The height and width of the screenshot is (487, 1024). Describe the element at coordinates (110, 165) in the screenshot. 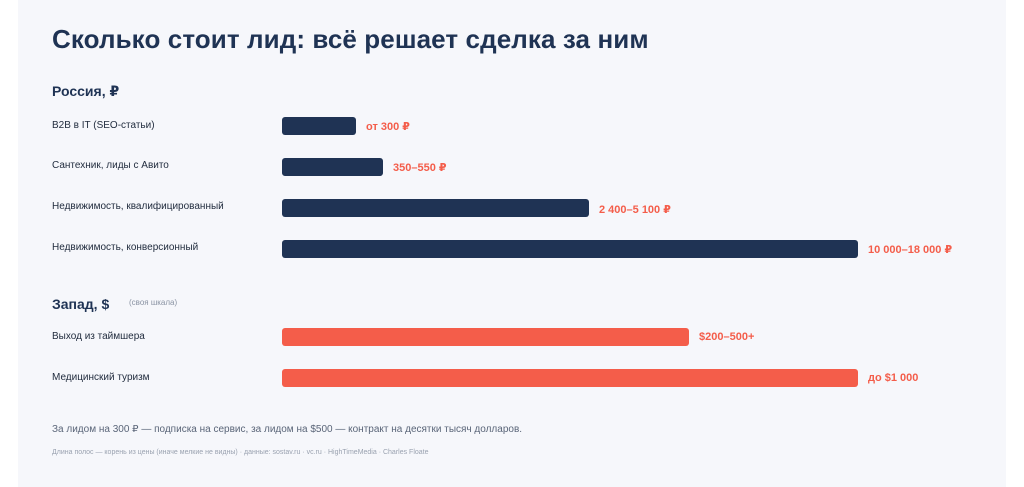

I see `row-label: Сантехник, лиды с Авито` at that location.